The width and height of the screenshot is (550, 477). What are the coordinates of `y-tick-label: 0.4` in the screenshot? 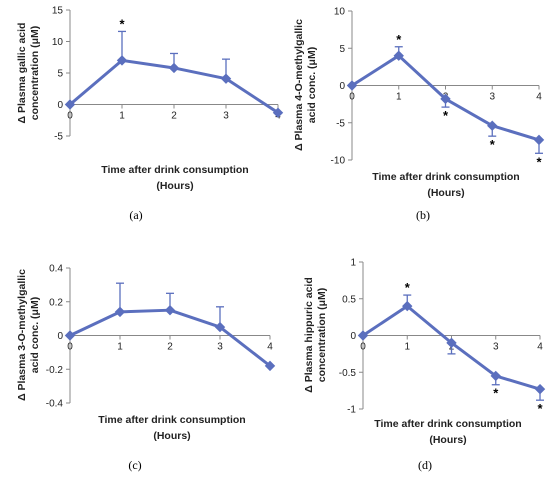 It's located at (56, 269).